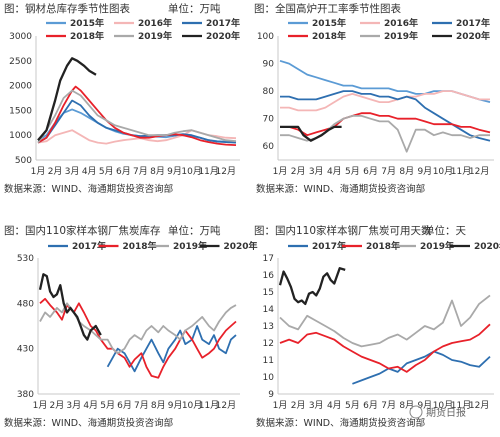 This screenshot has height=437, width=500. I want to click on y-tick-label: 70, so click(269, 120).